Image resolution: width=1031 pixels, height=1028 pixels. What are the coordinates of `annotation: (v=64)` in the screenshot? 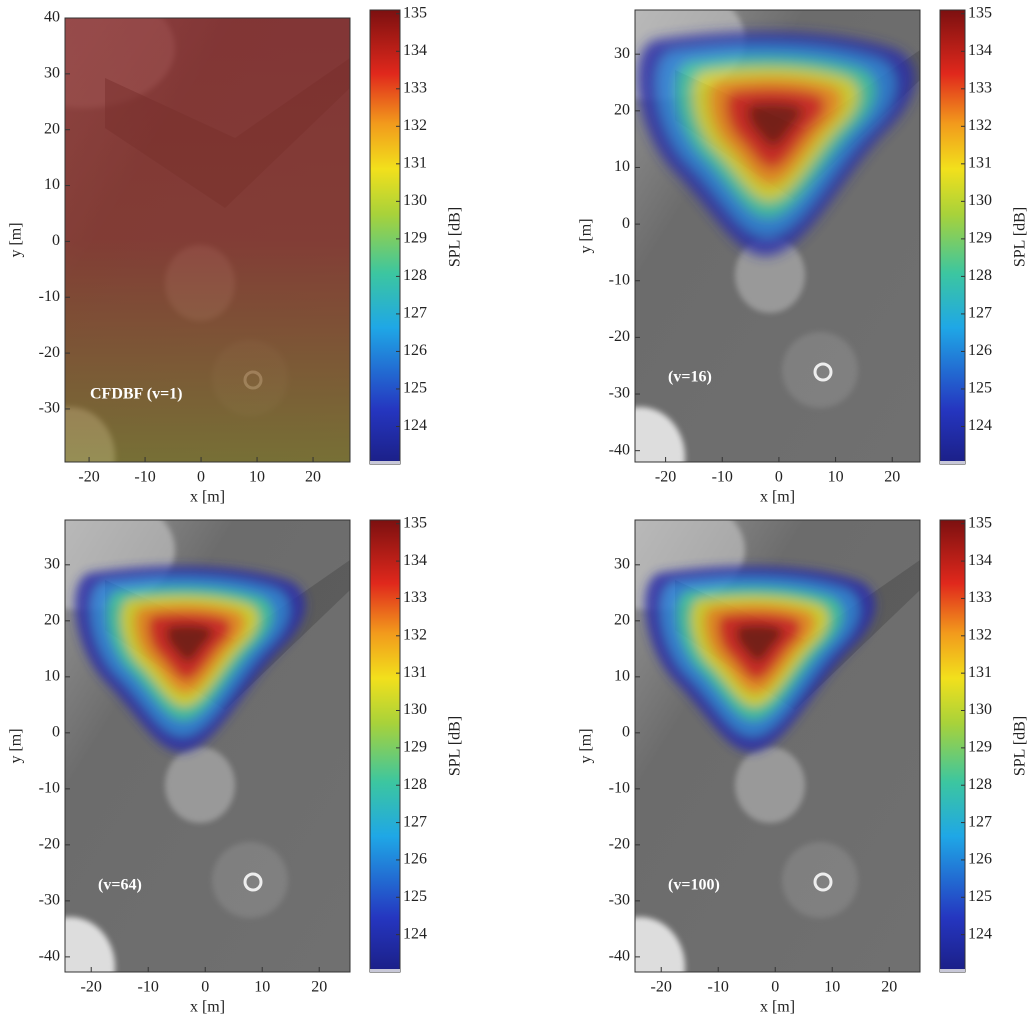 It's located at (120, 885).